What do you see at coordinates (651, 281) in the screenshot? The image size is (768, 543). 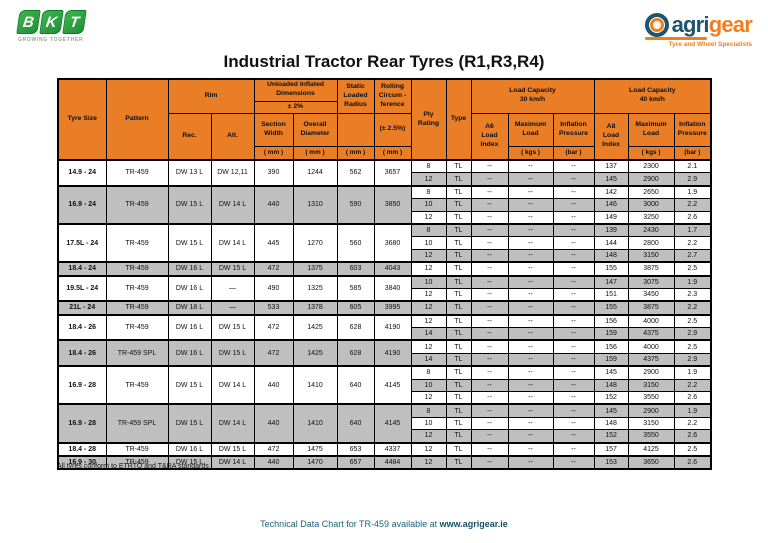 I see `cell-load40: 3075` at bounding box center [651, 281].